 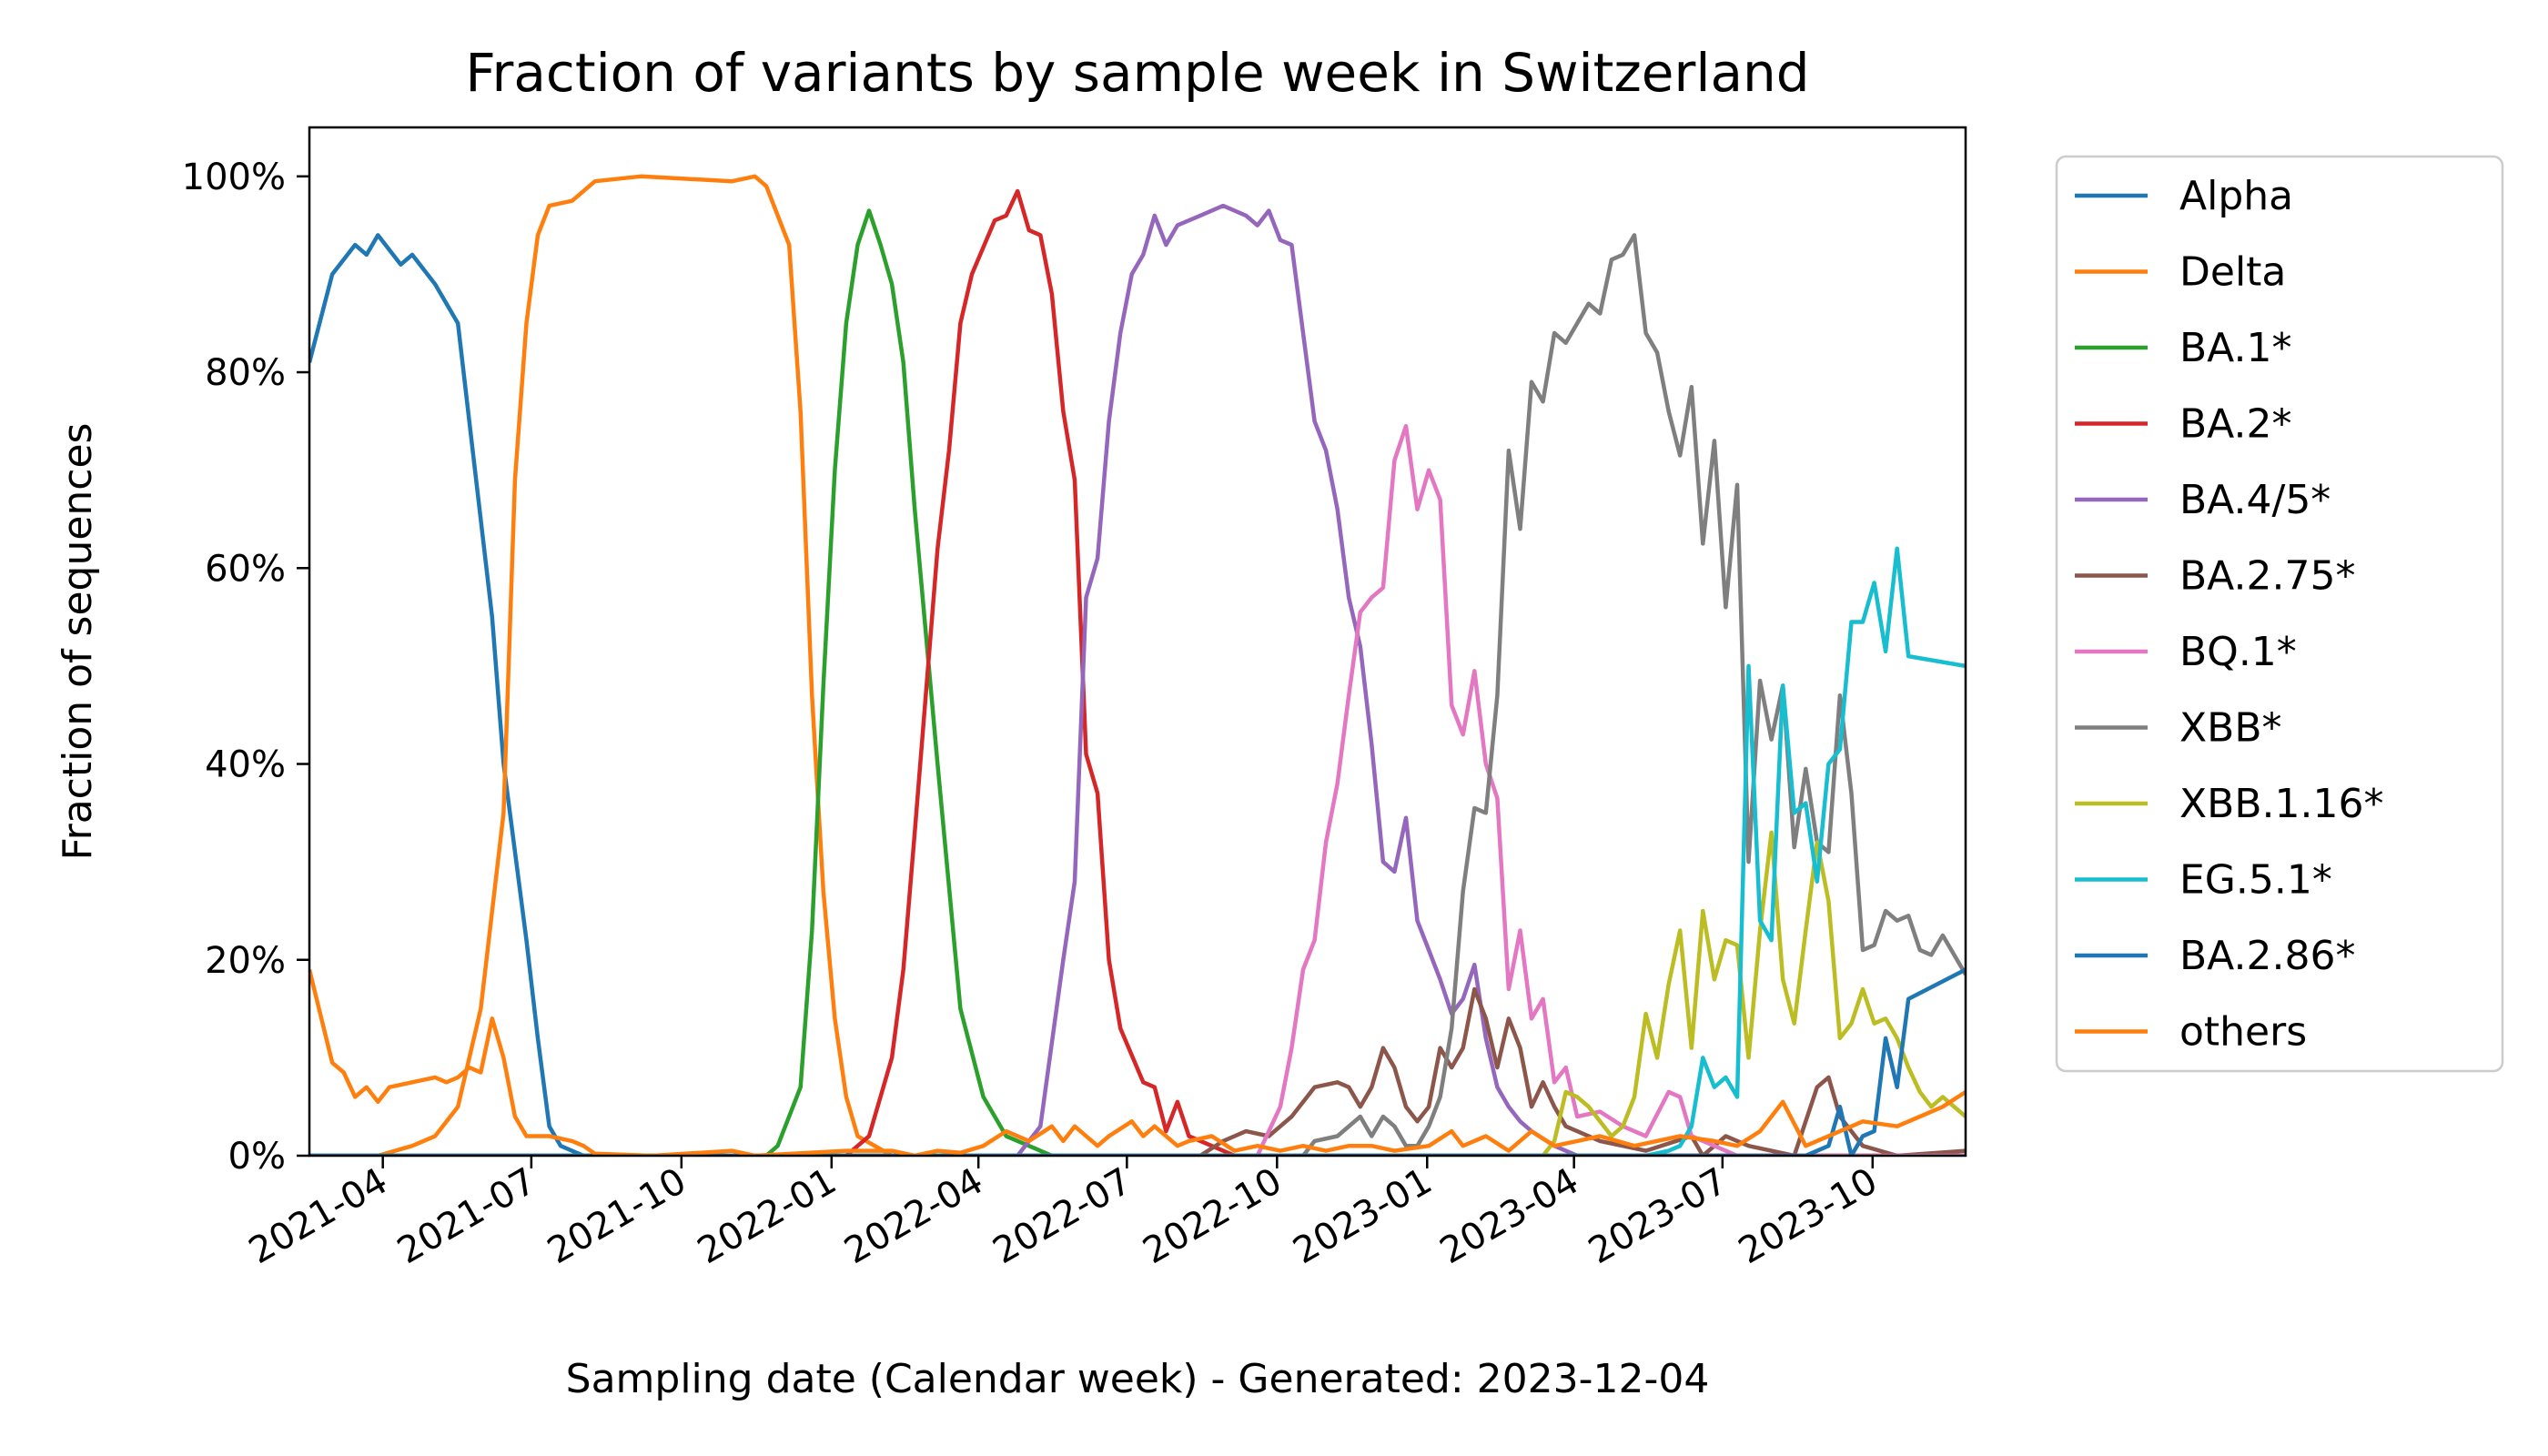 I want to click on legend-label: BA.2.86*, so click(x=2267, y=956).